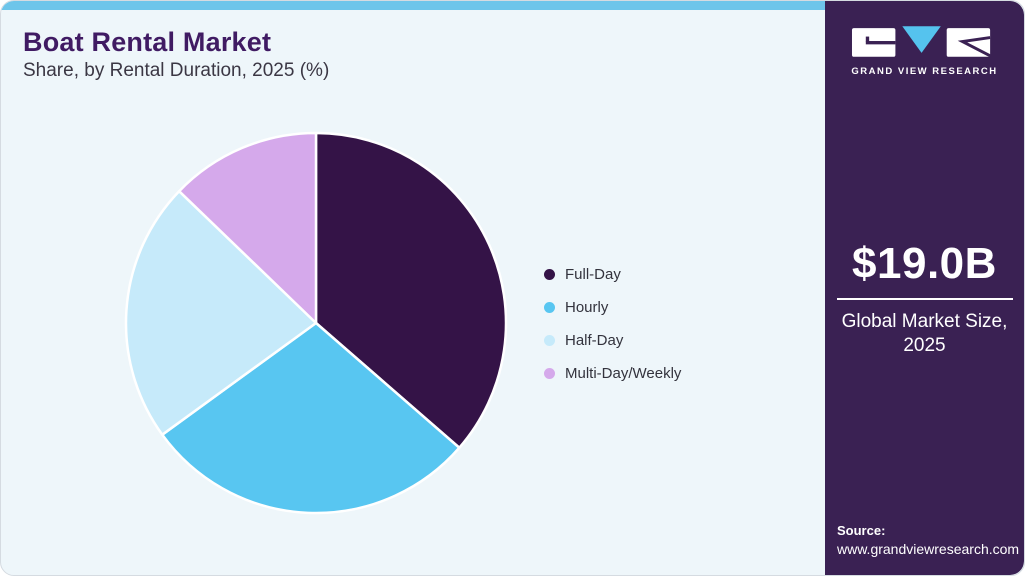 The width and height of the screenshot is (1025, 576). Describe the element at coordinates (623, 373) in the screenshot. I see `legend-label: Multi-Day/Weekly` at that location.